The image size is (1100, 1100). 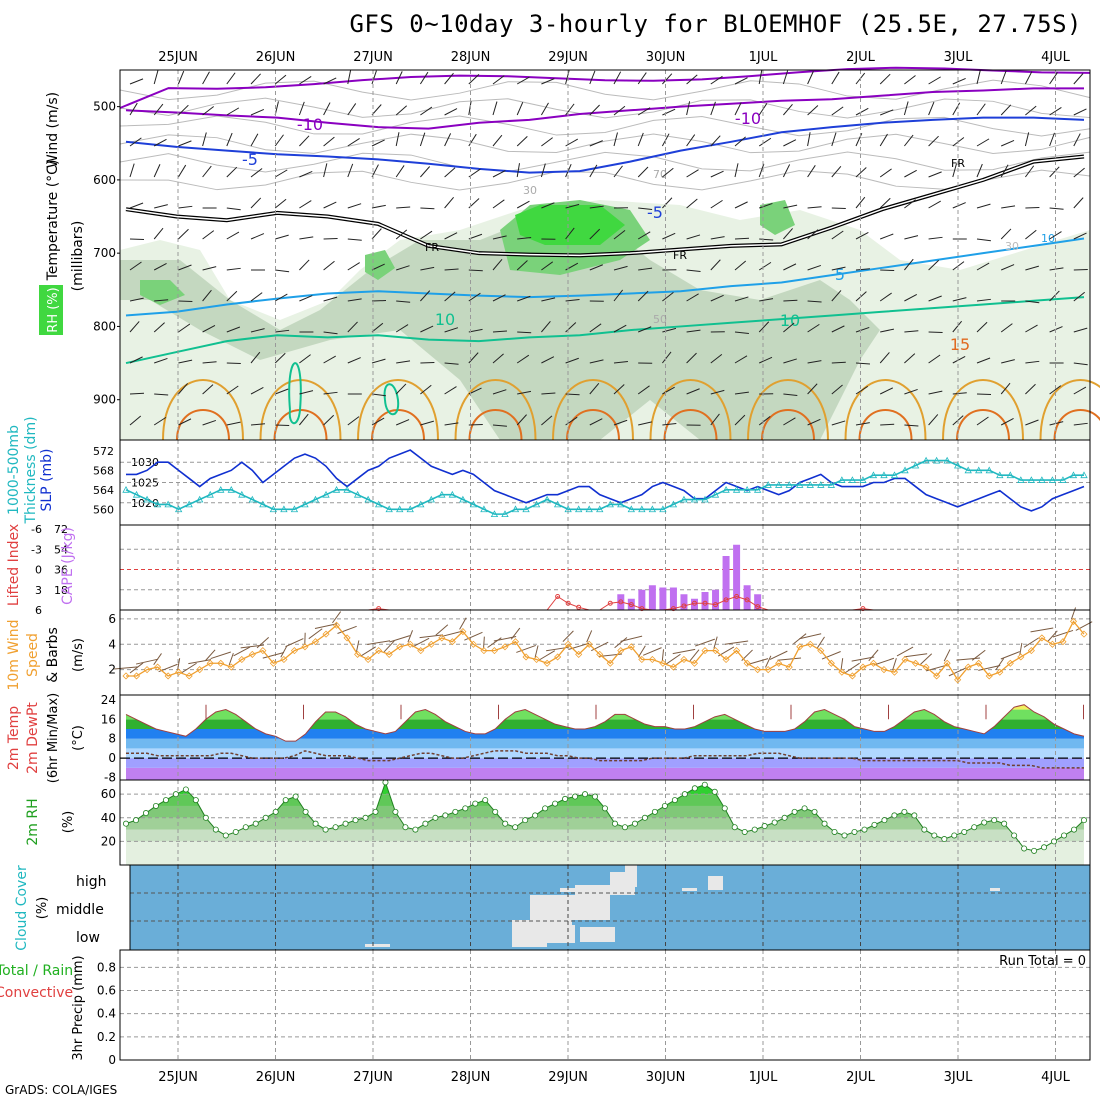 I want to click on axis-label-3hr-precip: 3hr Precip (mm), so click(x=78, y=1007).